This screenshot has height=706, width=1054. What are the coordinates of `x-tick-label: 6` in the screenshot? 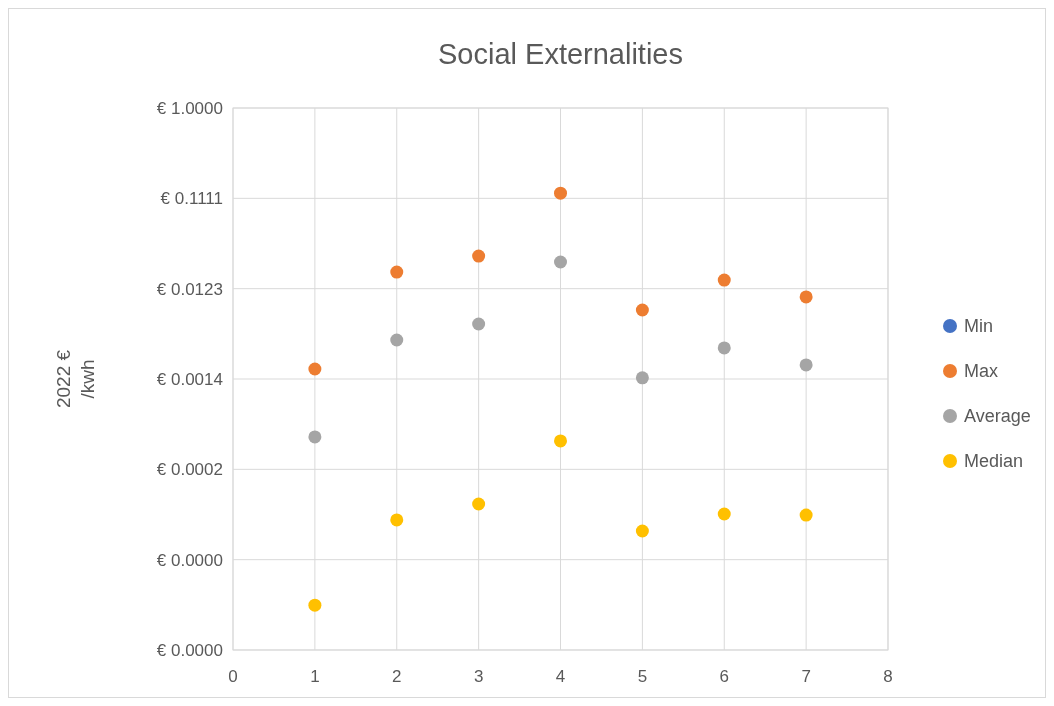 It's located at (724, 676).